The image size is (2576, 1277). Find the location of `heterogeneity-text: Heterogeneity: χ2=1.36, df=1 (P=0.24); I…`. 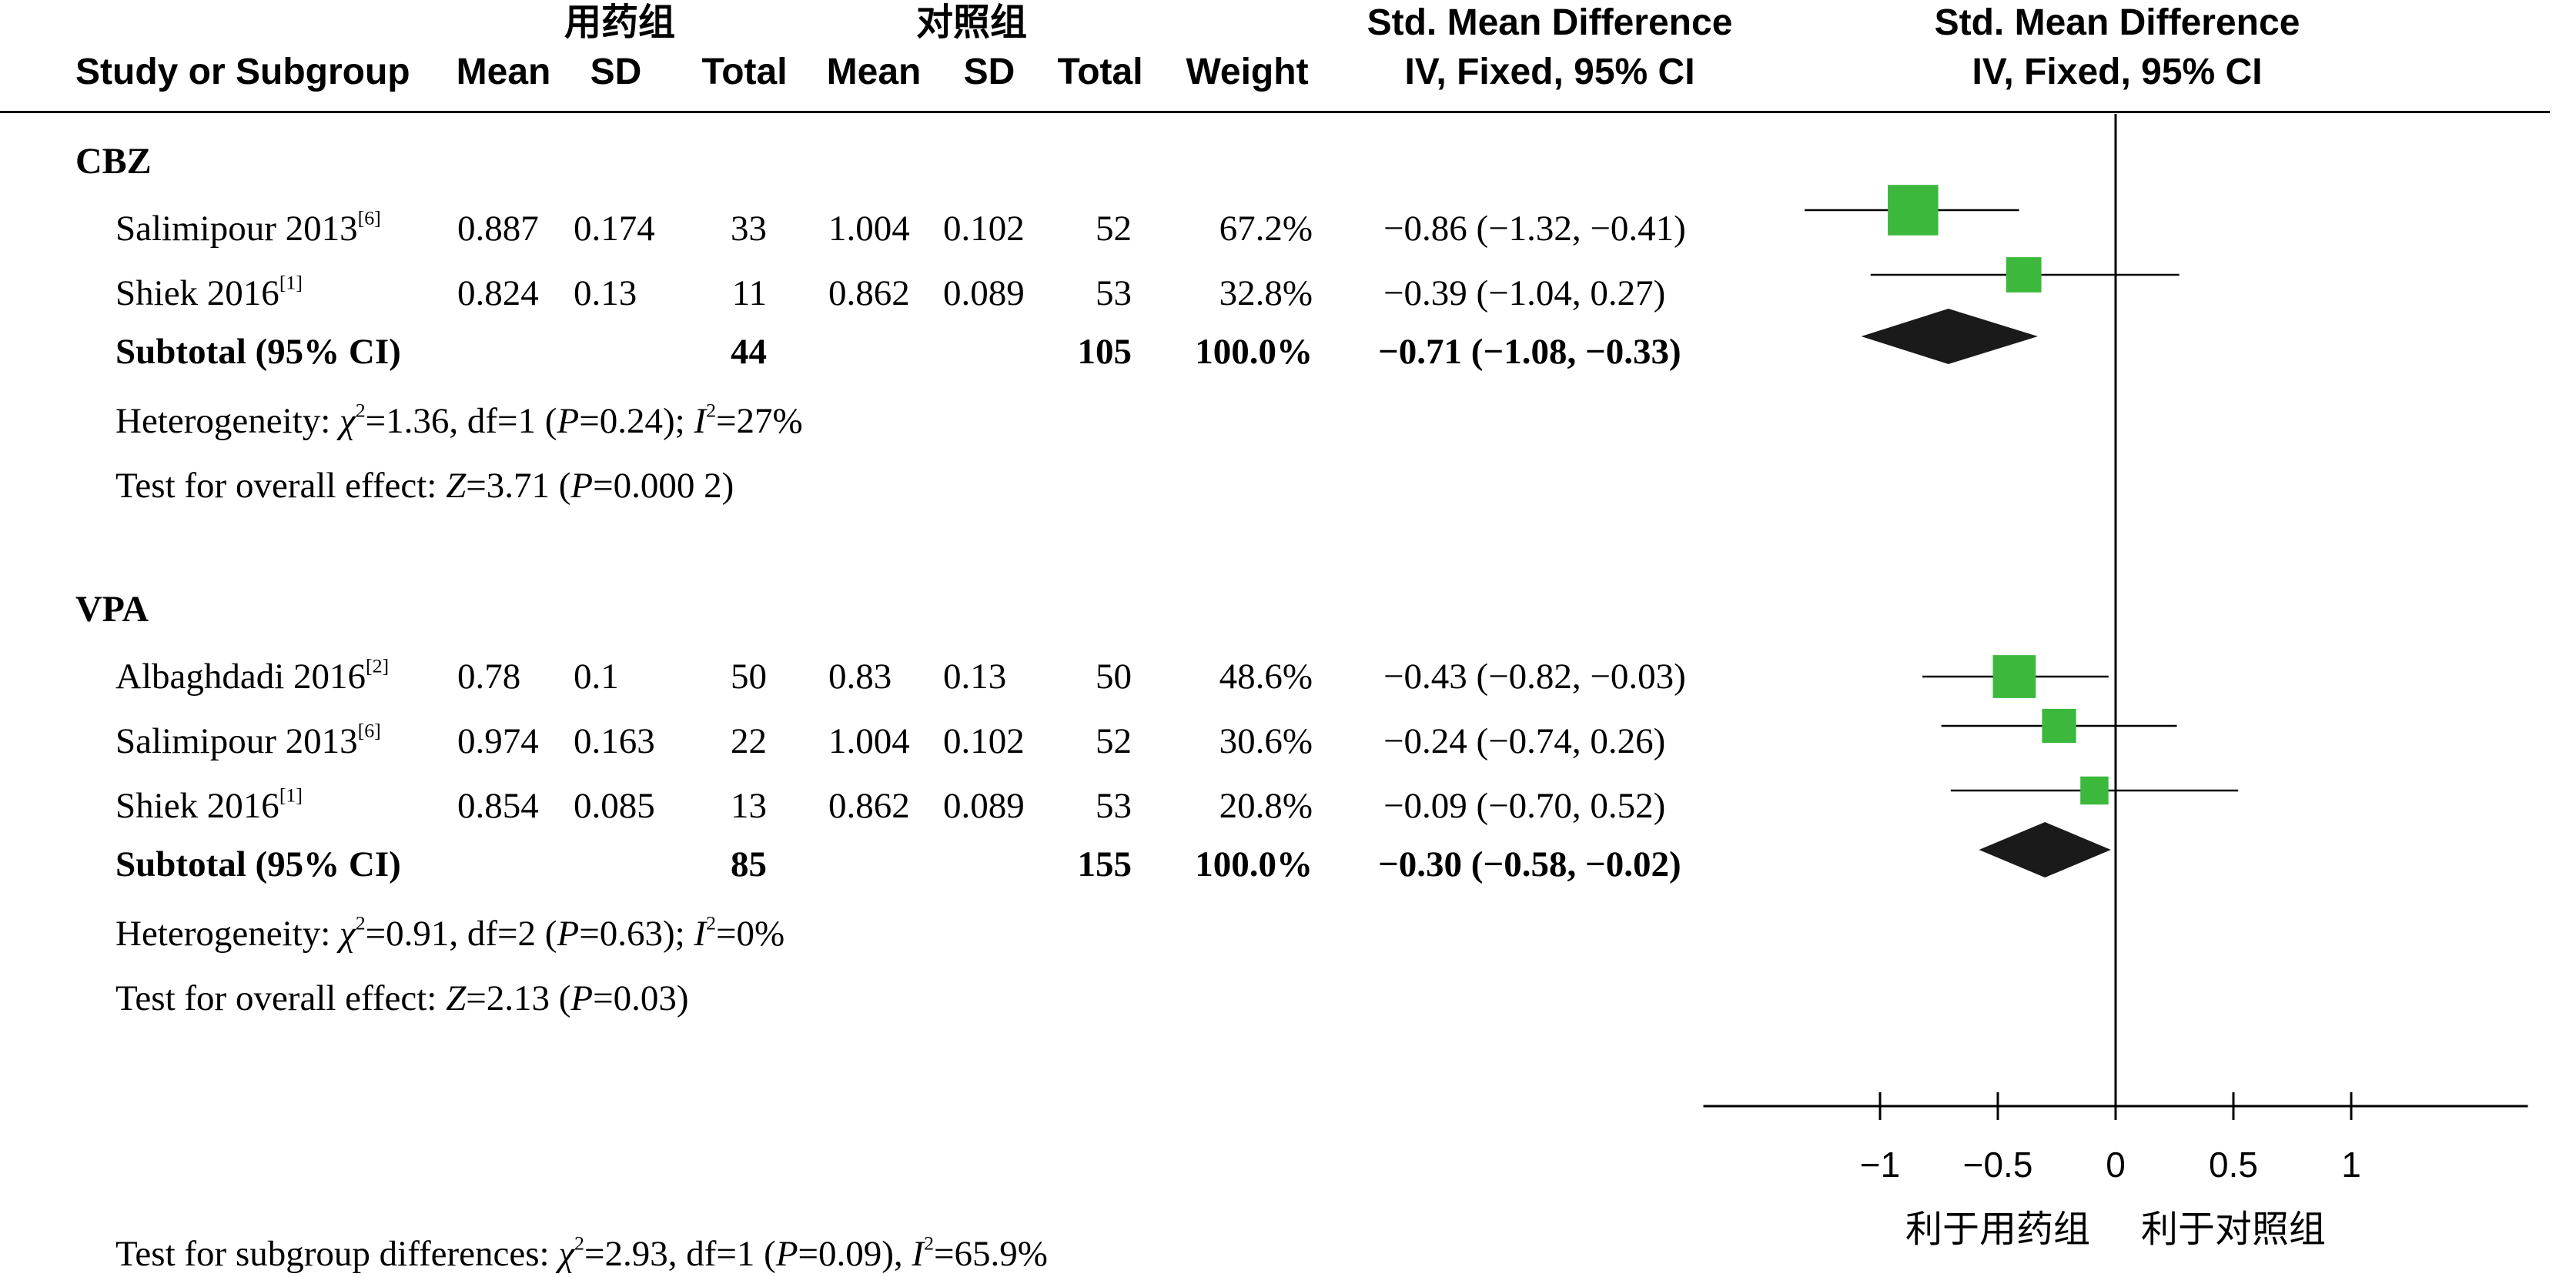

heterogeneity-text: Heterogeneity: χ2=1.36, df=1 (P=0.24); I… is located at coordinates (459, 420).